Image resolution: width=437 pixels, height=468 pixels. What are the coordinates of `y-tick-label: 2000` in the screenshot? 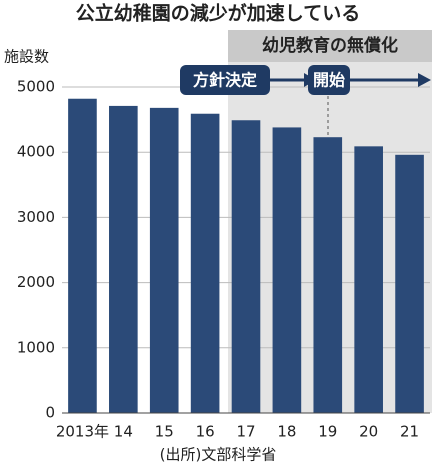 It's located at (36, 282).